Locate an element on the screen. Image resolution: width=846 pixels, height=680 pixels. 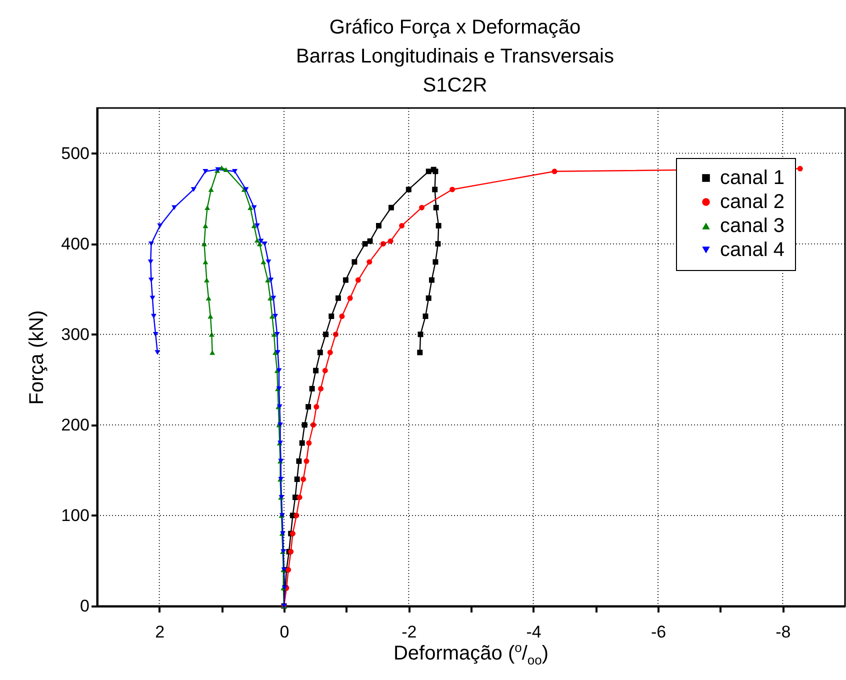
x-tick-label: -8 is located at coordinates (783, 632).